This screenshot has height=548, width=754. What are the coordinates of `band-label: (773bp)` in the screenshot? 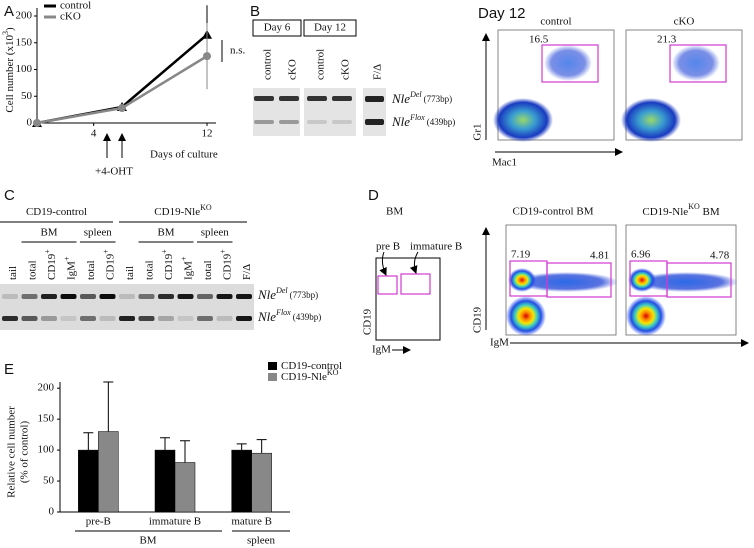 It's located at (438, 99).